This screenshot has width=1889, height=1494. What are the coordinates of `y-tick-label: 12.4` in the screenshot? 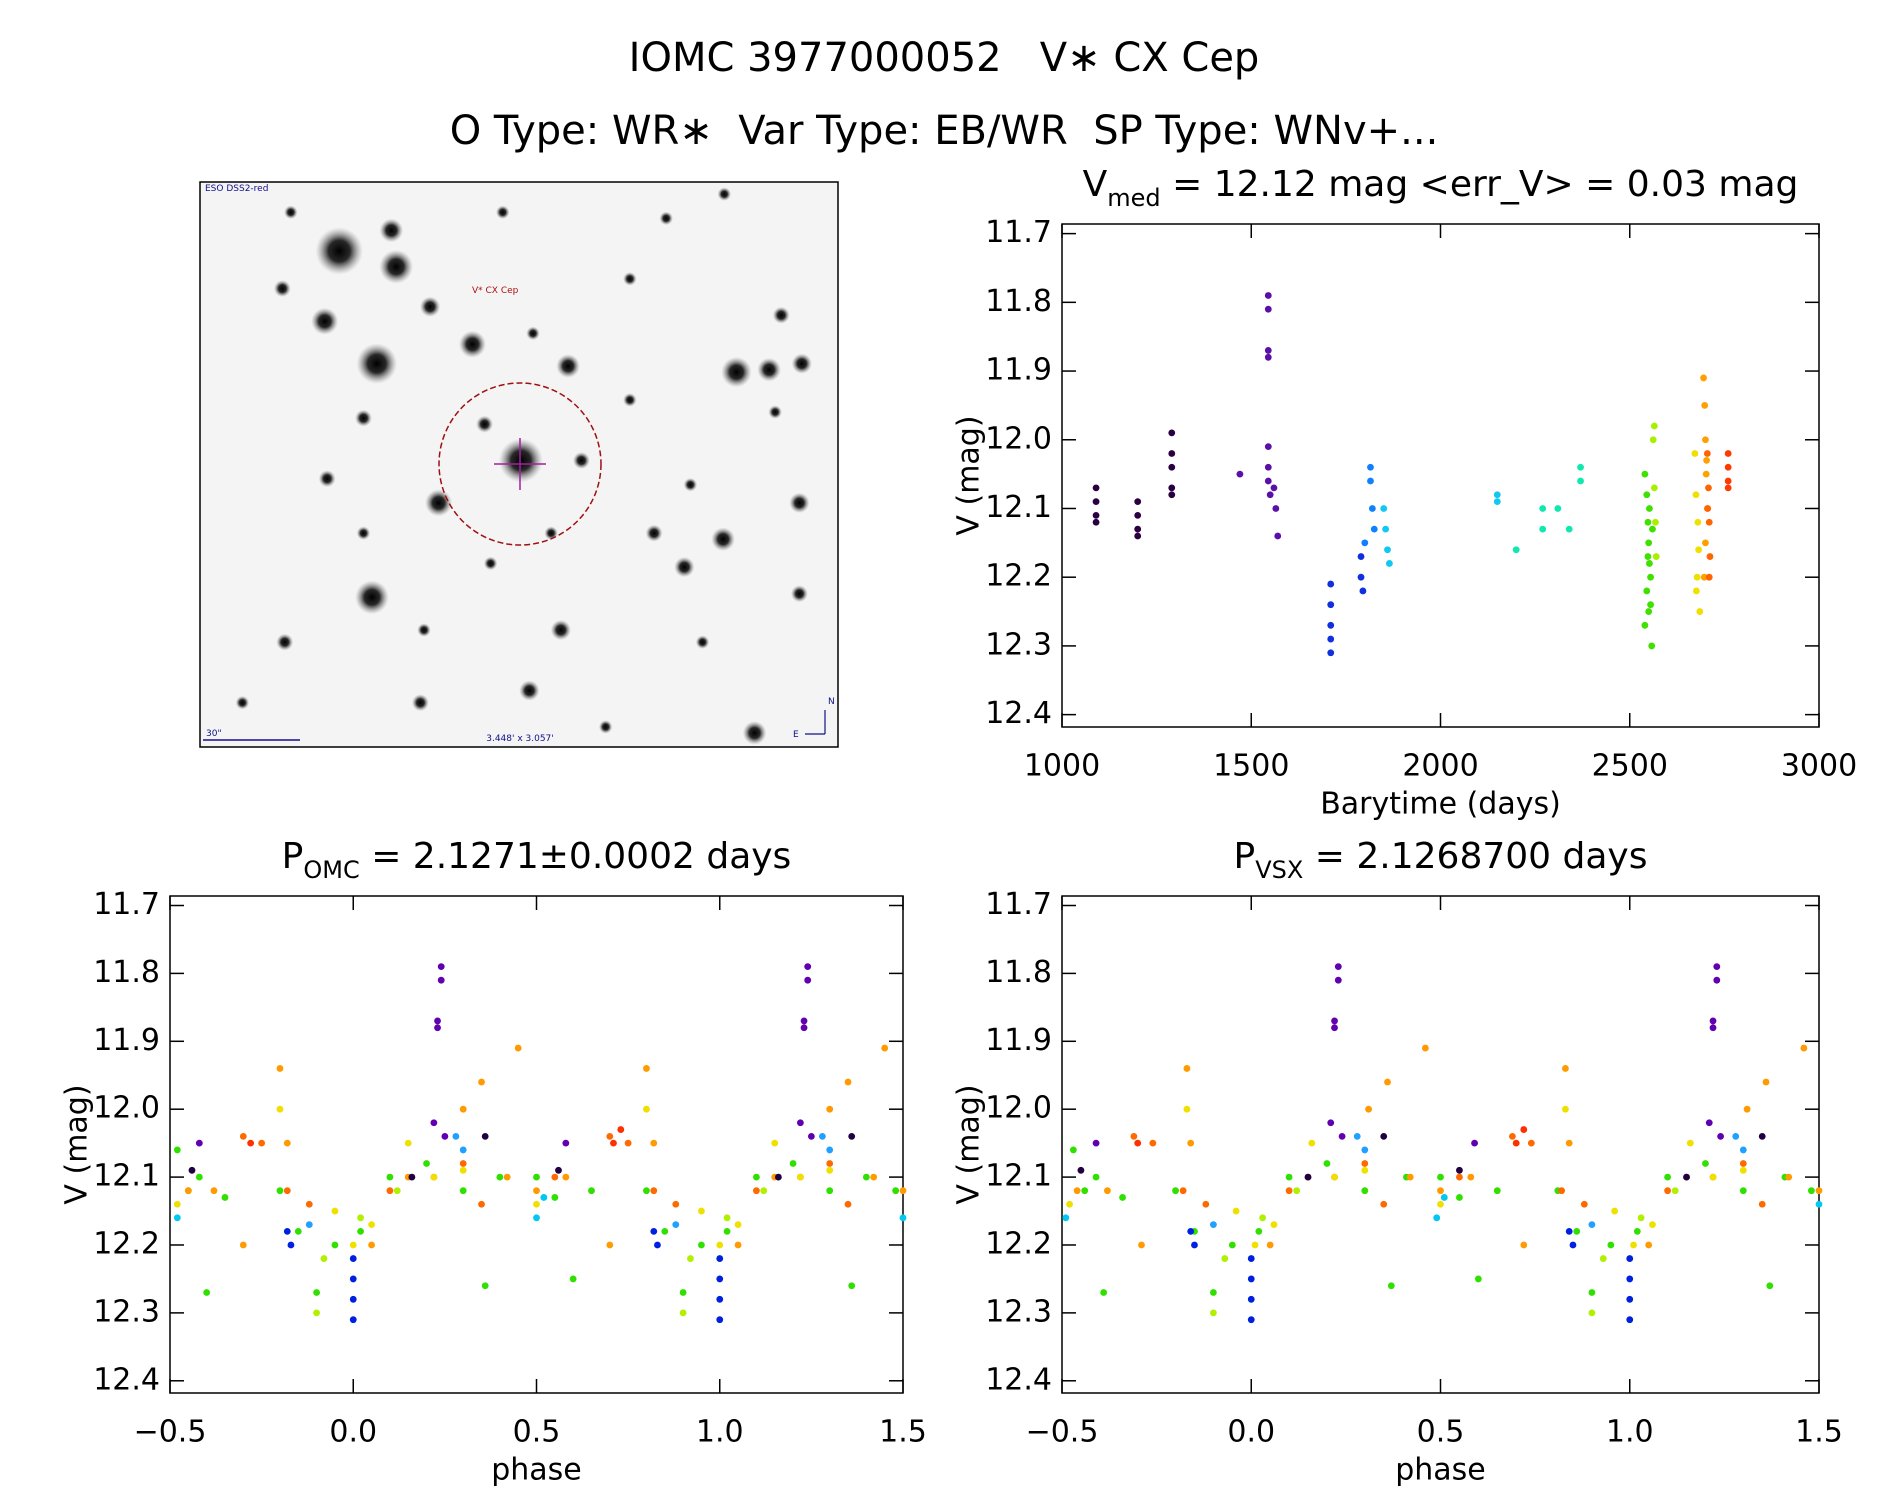 It's located at (1018, 713).